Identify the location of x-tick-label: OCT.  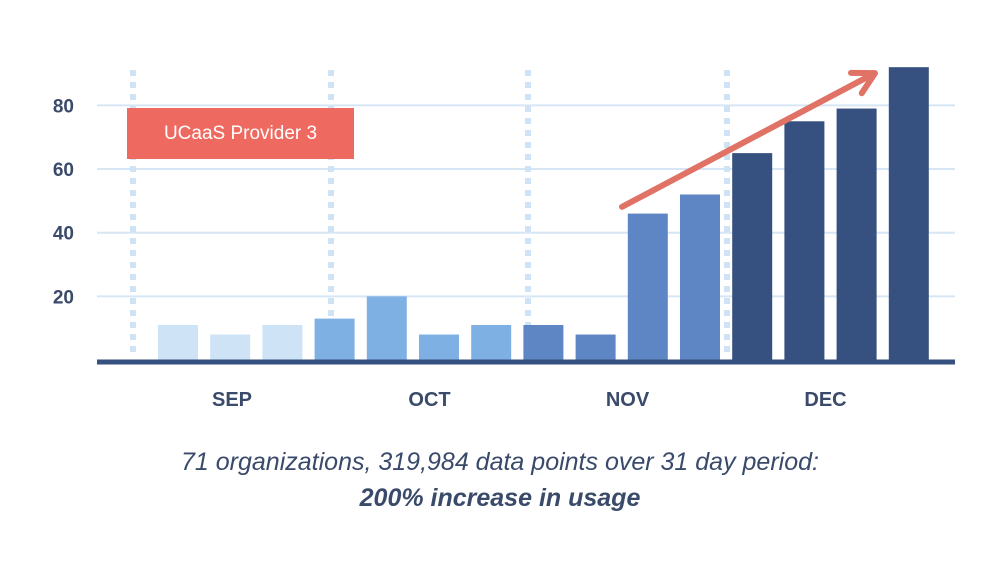
(429, 400).